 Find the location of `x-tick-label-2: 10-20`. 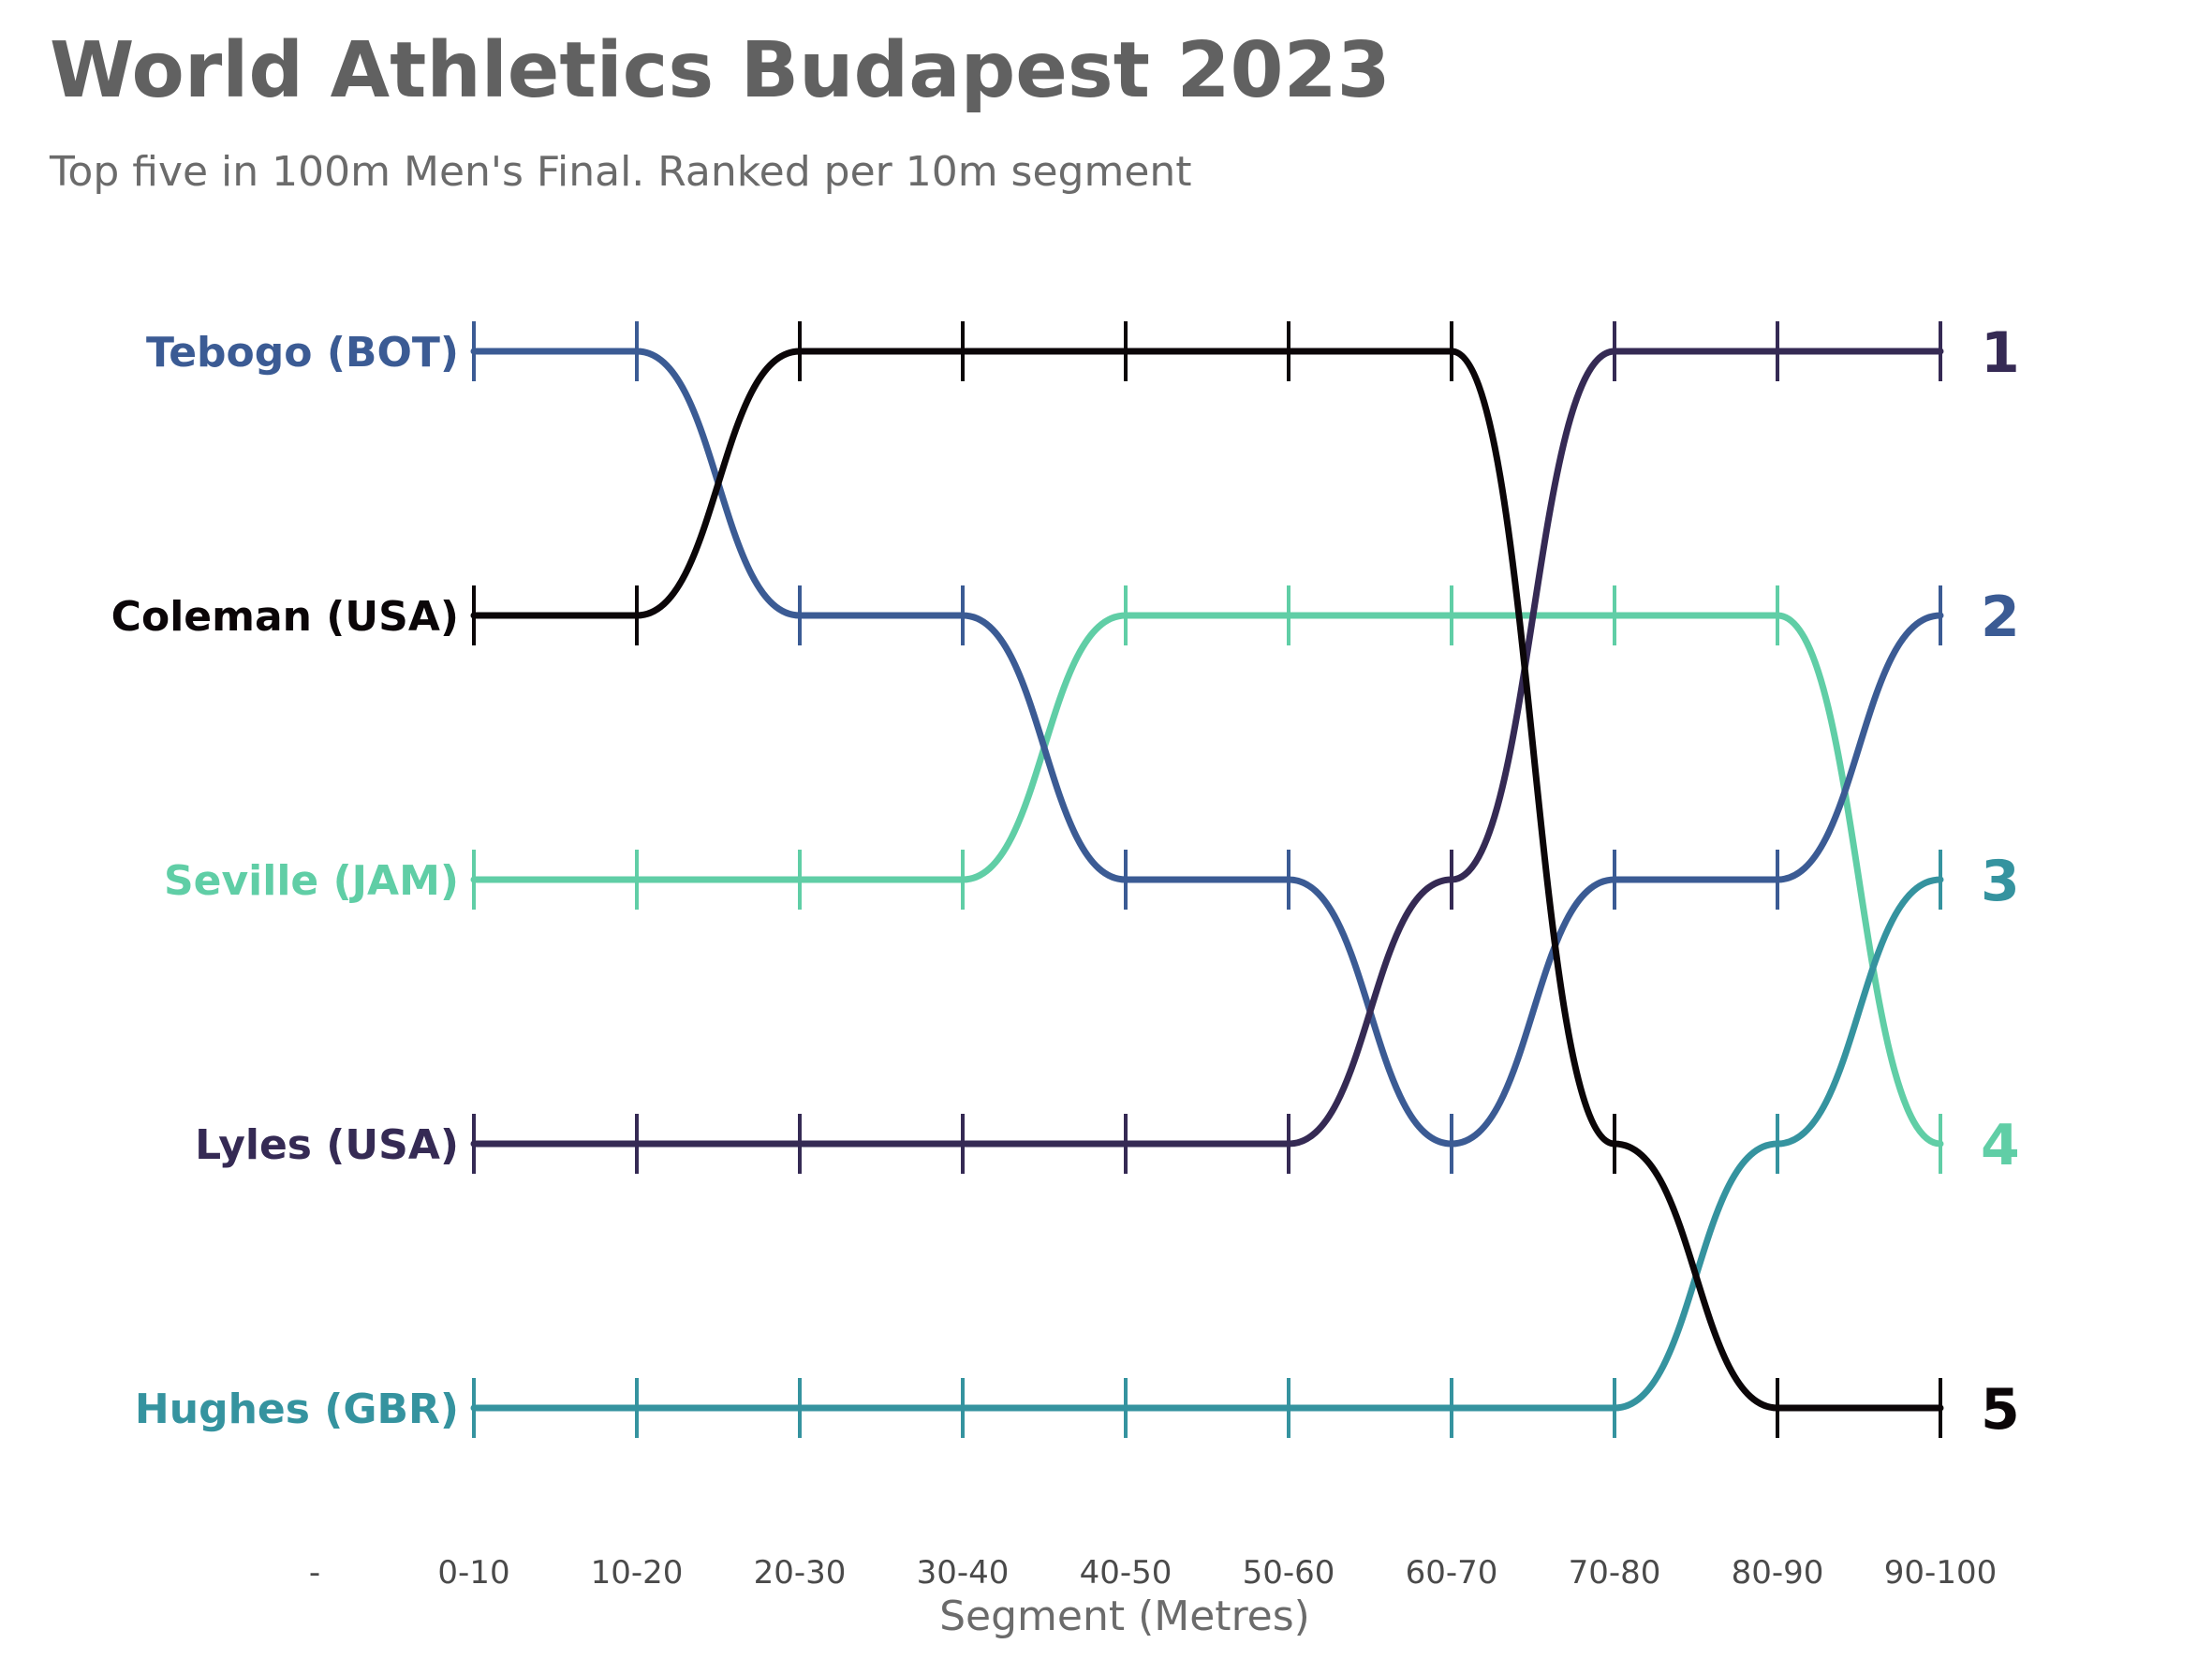

x-tick-label-2: 10-20 is located at coordinates (637, 1573).